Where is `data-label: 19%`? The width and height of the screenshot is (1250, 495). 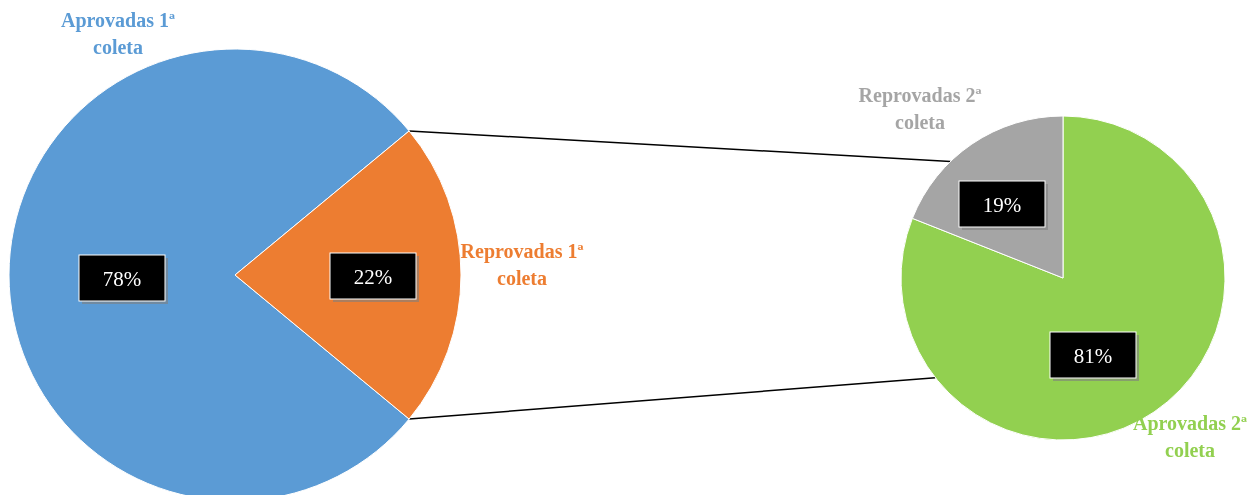
data-label: 19% is located at coordinates (1002, 205).